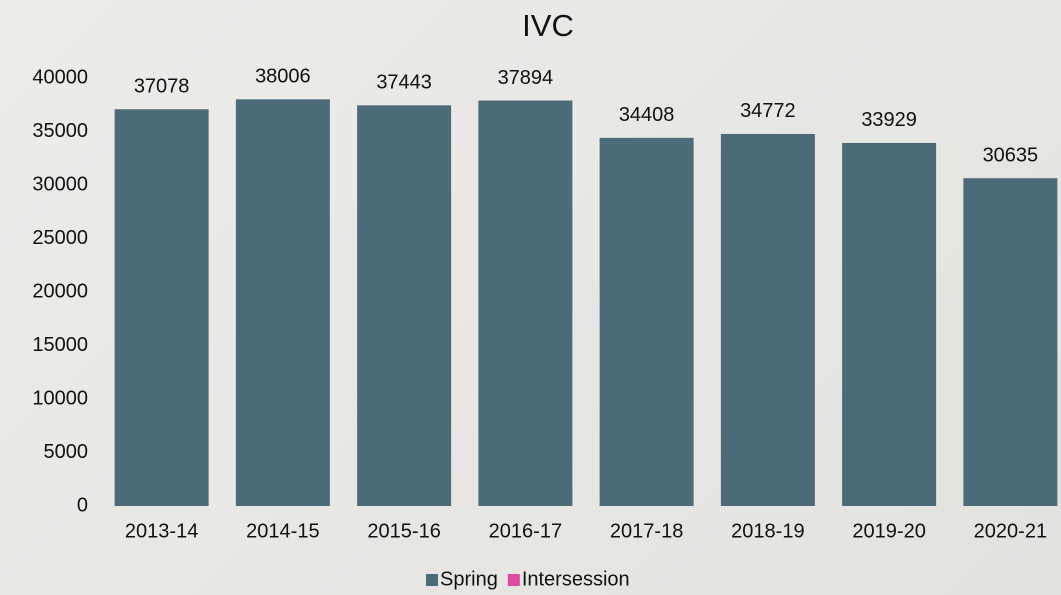 This screenshot has height=595, width=1061. I want to click on y-tick-label: 15000, so click(60, 345).